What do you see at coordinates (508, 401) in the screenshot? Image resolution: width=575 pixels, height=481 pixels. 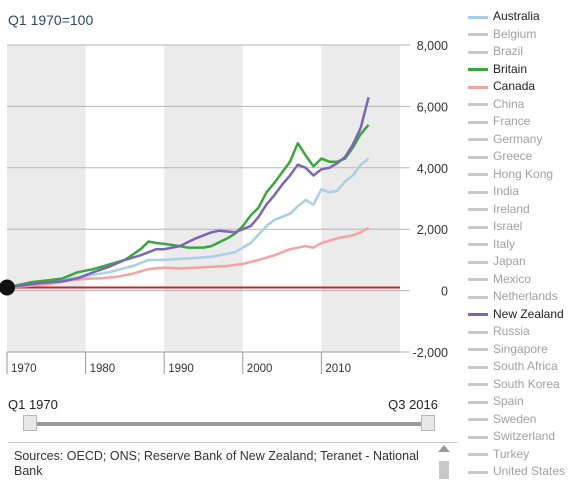 I see `legend-label: Spain` at bounding box center [508, 401].